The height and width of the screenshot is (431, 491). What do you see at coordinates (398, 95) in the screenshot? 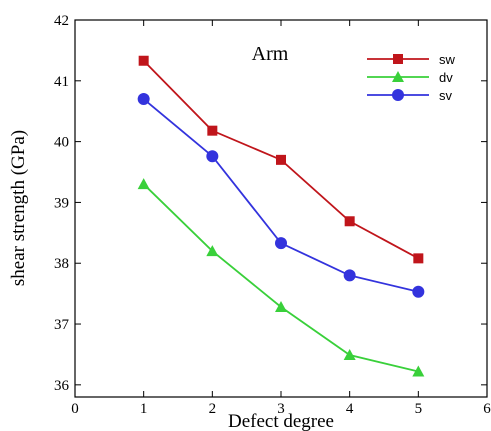
I see `legend-marker-sv` at bounding box center [398, 95].